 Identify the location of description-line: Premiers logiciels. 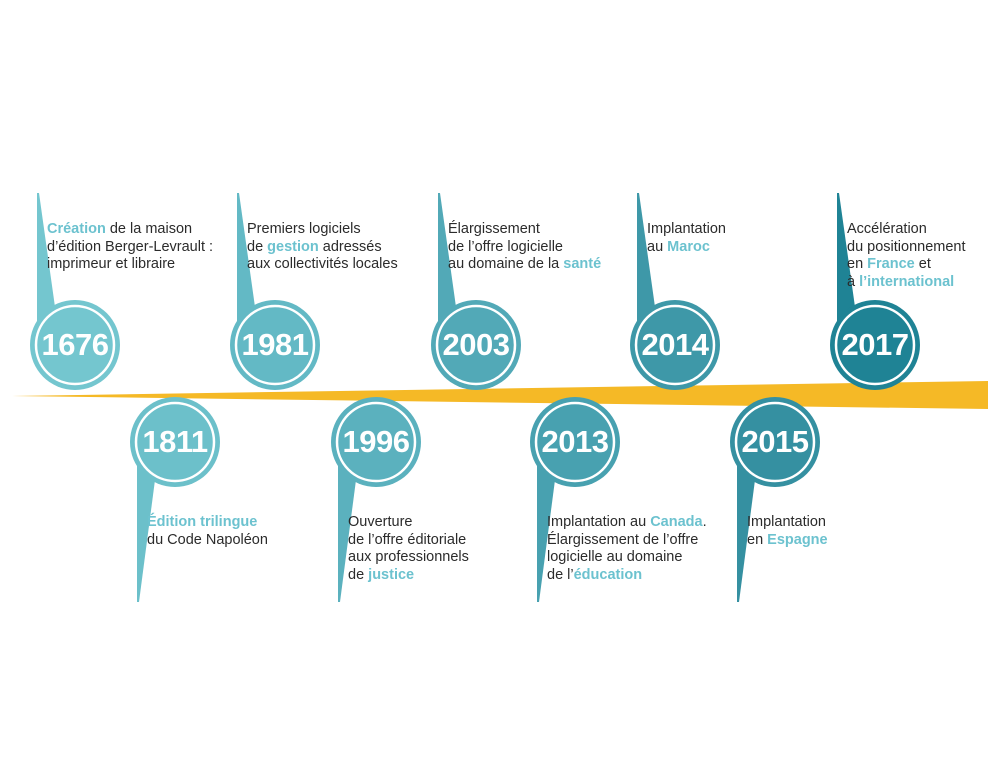
(322, 230).